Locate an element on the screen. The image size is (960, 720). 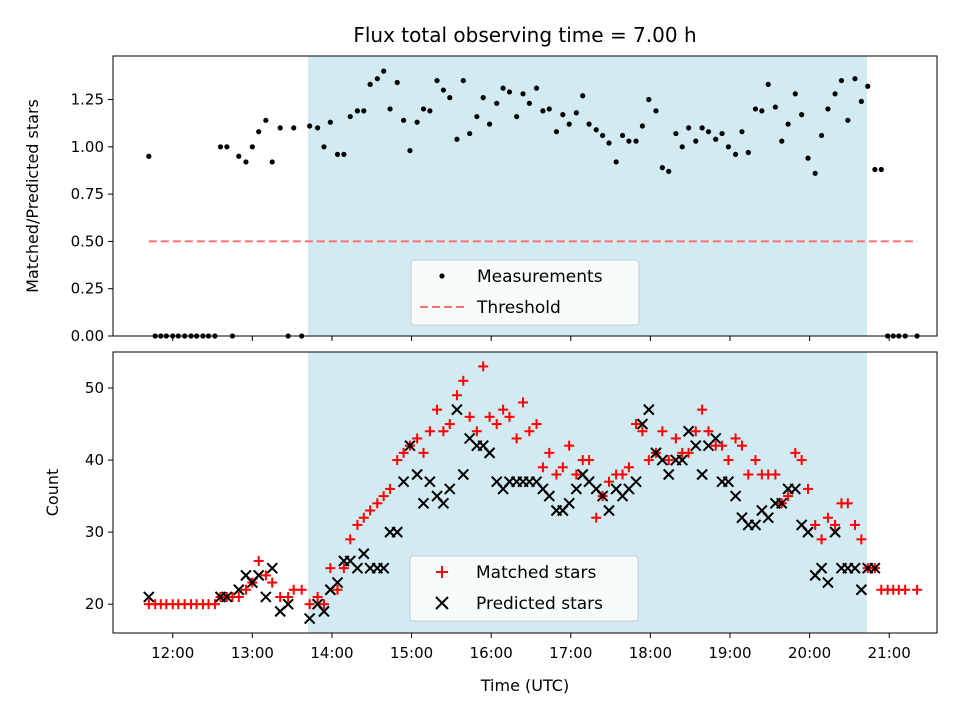
legend-measurements-label: Measurements is located at coordinates (540, 277).